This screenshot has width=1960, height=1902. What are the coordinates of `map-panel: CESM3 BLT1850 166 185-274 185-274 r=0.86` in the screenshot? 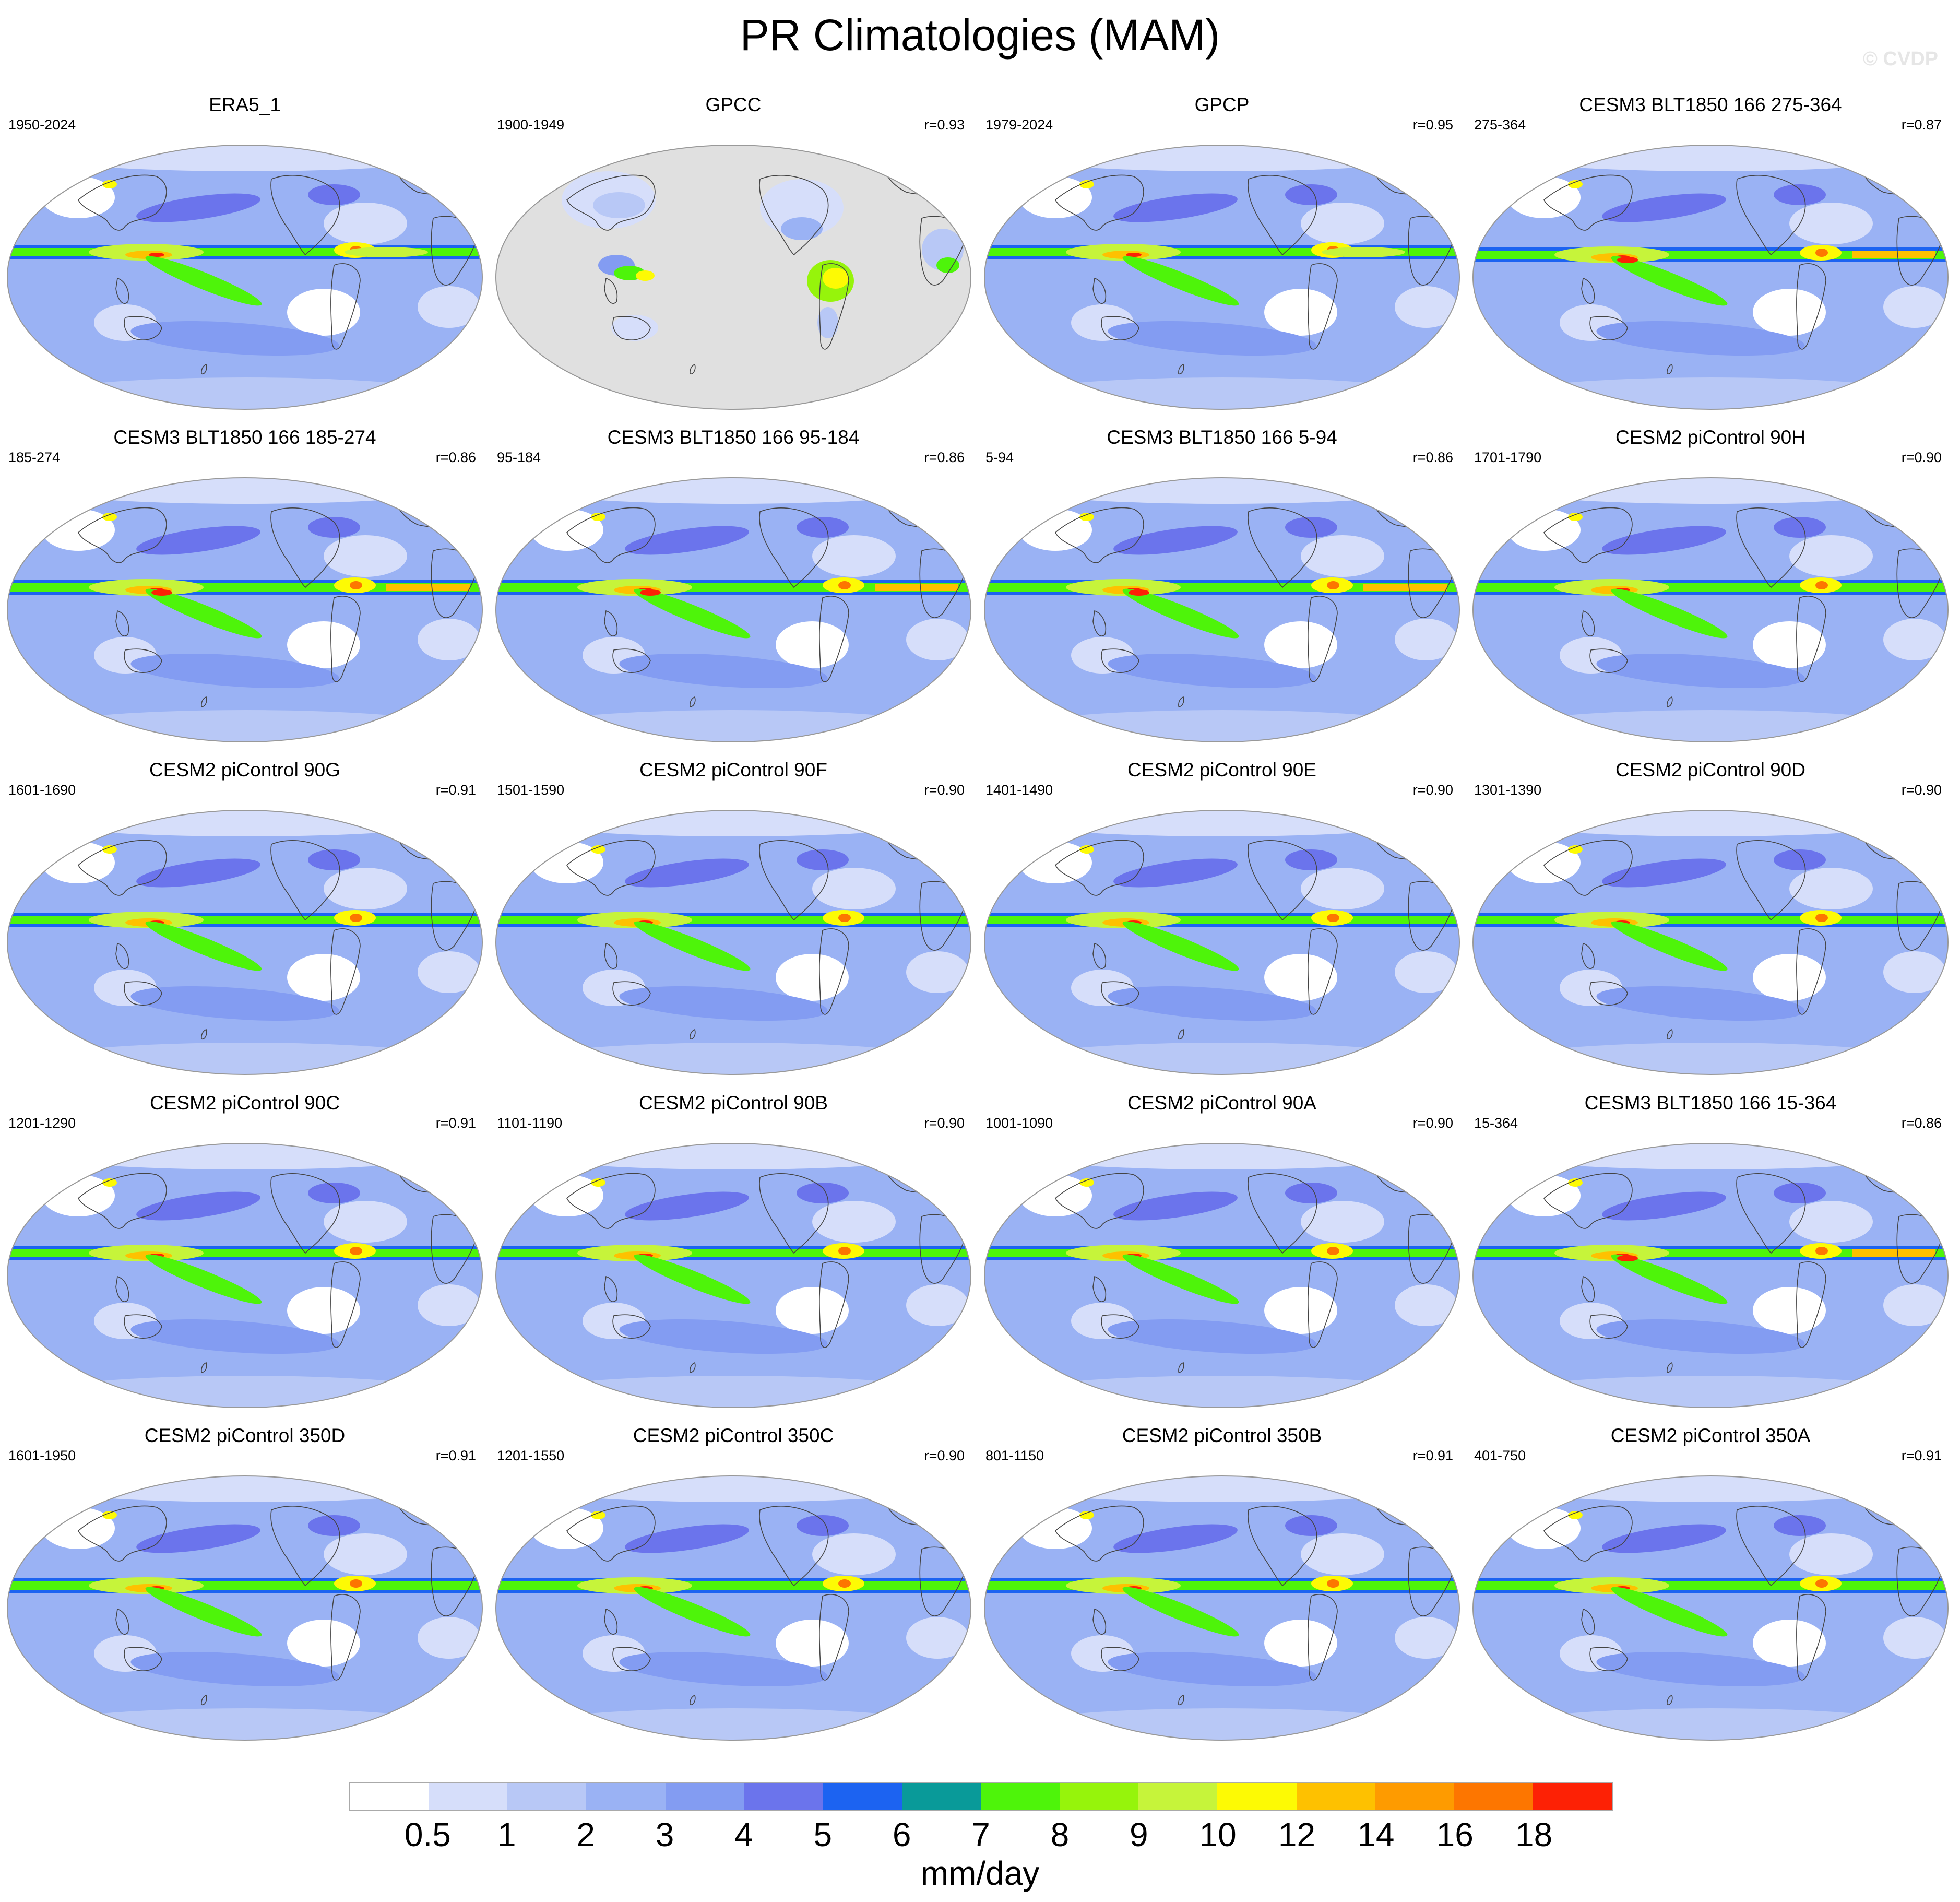 It's located at (245, 593).